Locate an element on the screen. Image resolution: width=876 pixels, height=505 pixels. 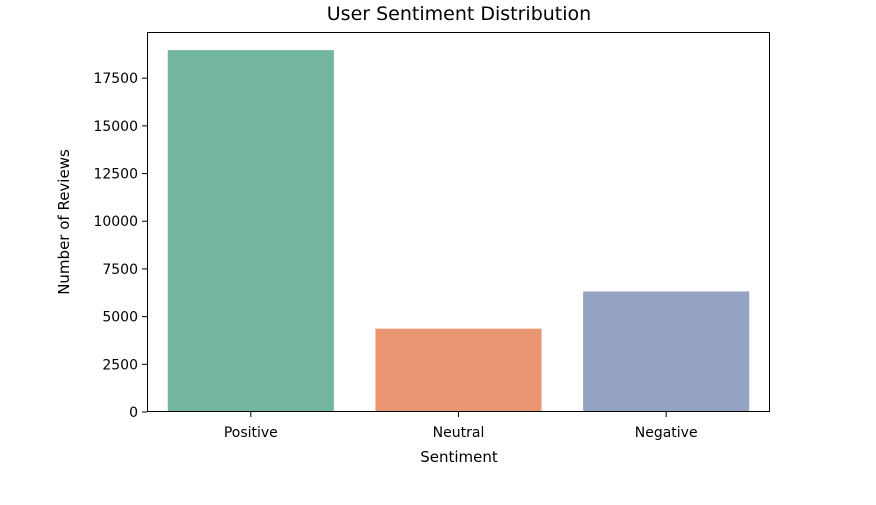
bar-negative is located at coordinates (666, 351).